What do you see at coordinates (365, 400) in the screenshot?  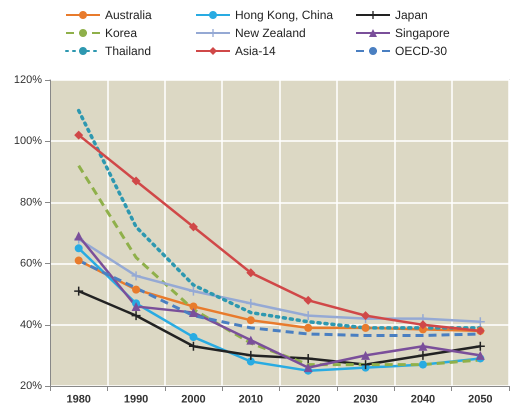 I see `x-tick-label: 2030` at bounding box center [365, 400].